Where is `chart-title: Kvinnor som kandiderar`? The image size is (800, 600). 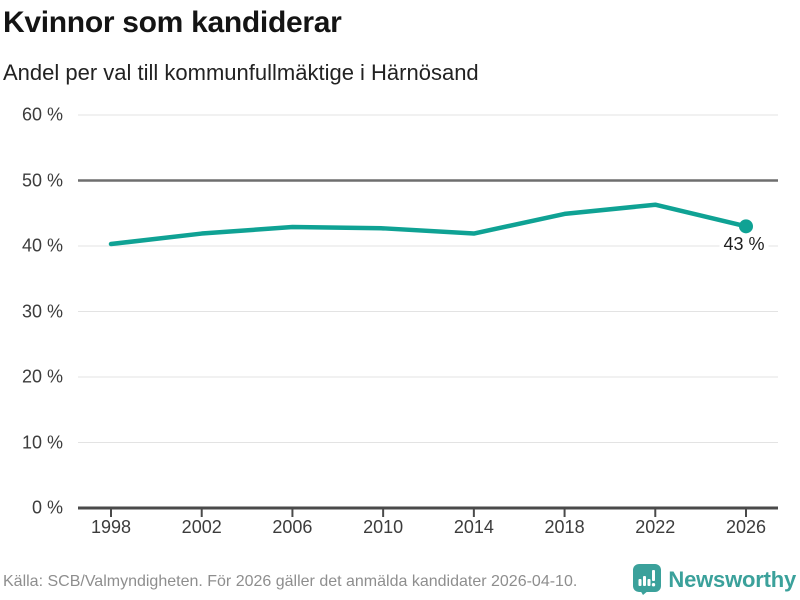 chart-title: Kvinnor som kandiderar is located at coordinates (172, 22).